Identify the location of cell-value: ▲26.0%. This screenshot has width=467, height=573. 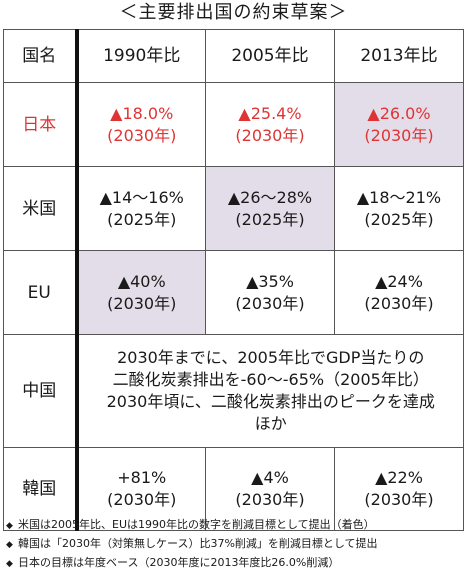
(399, 113).